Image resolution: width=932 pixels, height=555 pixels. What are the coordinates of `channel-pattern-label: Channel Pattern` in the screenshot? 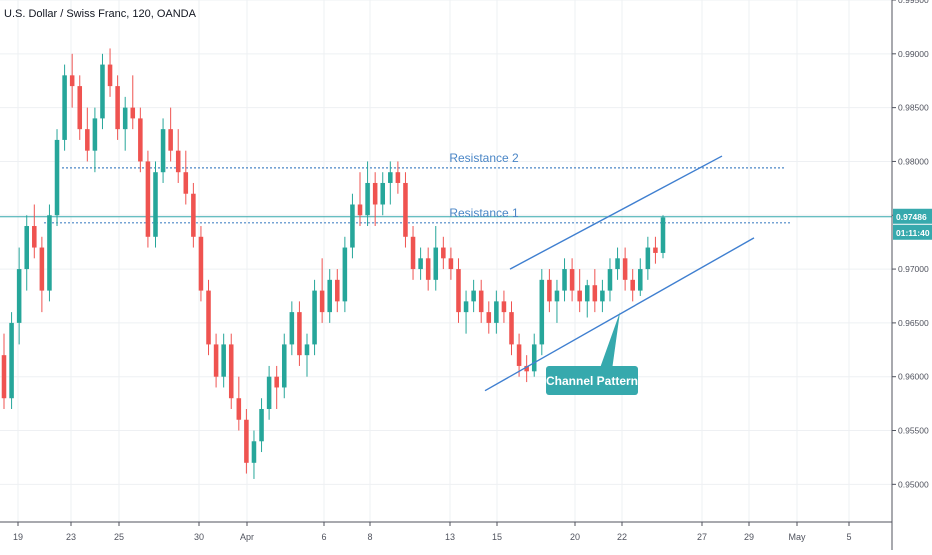 It's located at (592, 381).